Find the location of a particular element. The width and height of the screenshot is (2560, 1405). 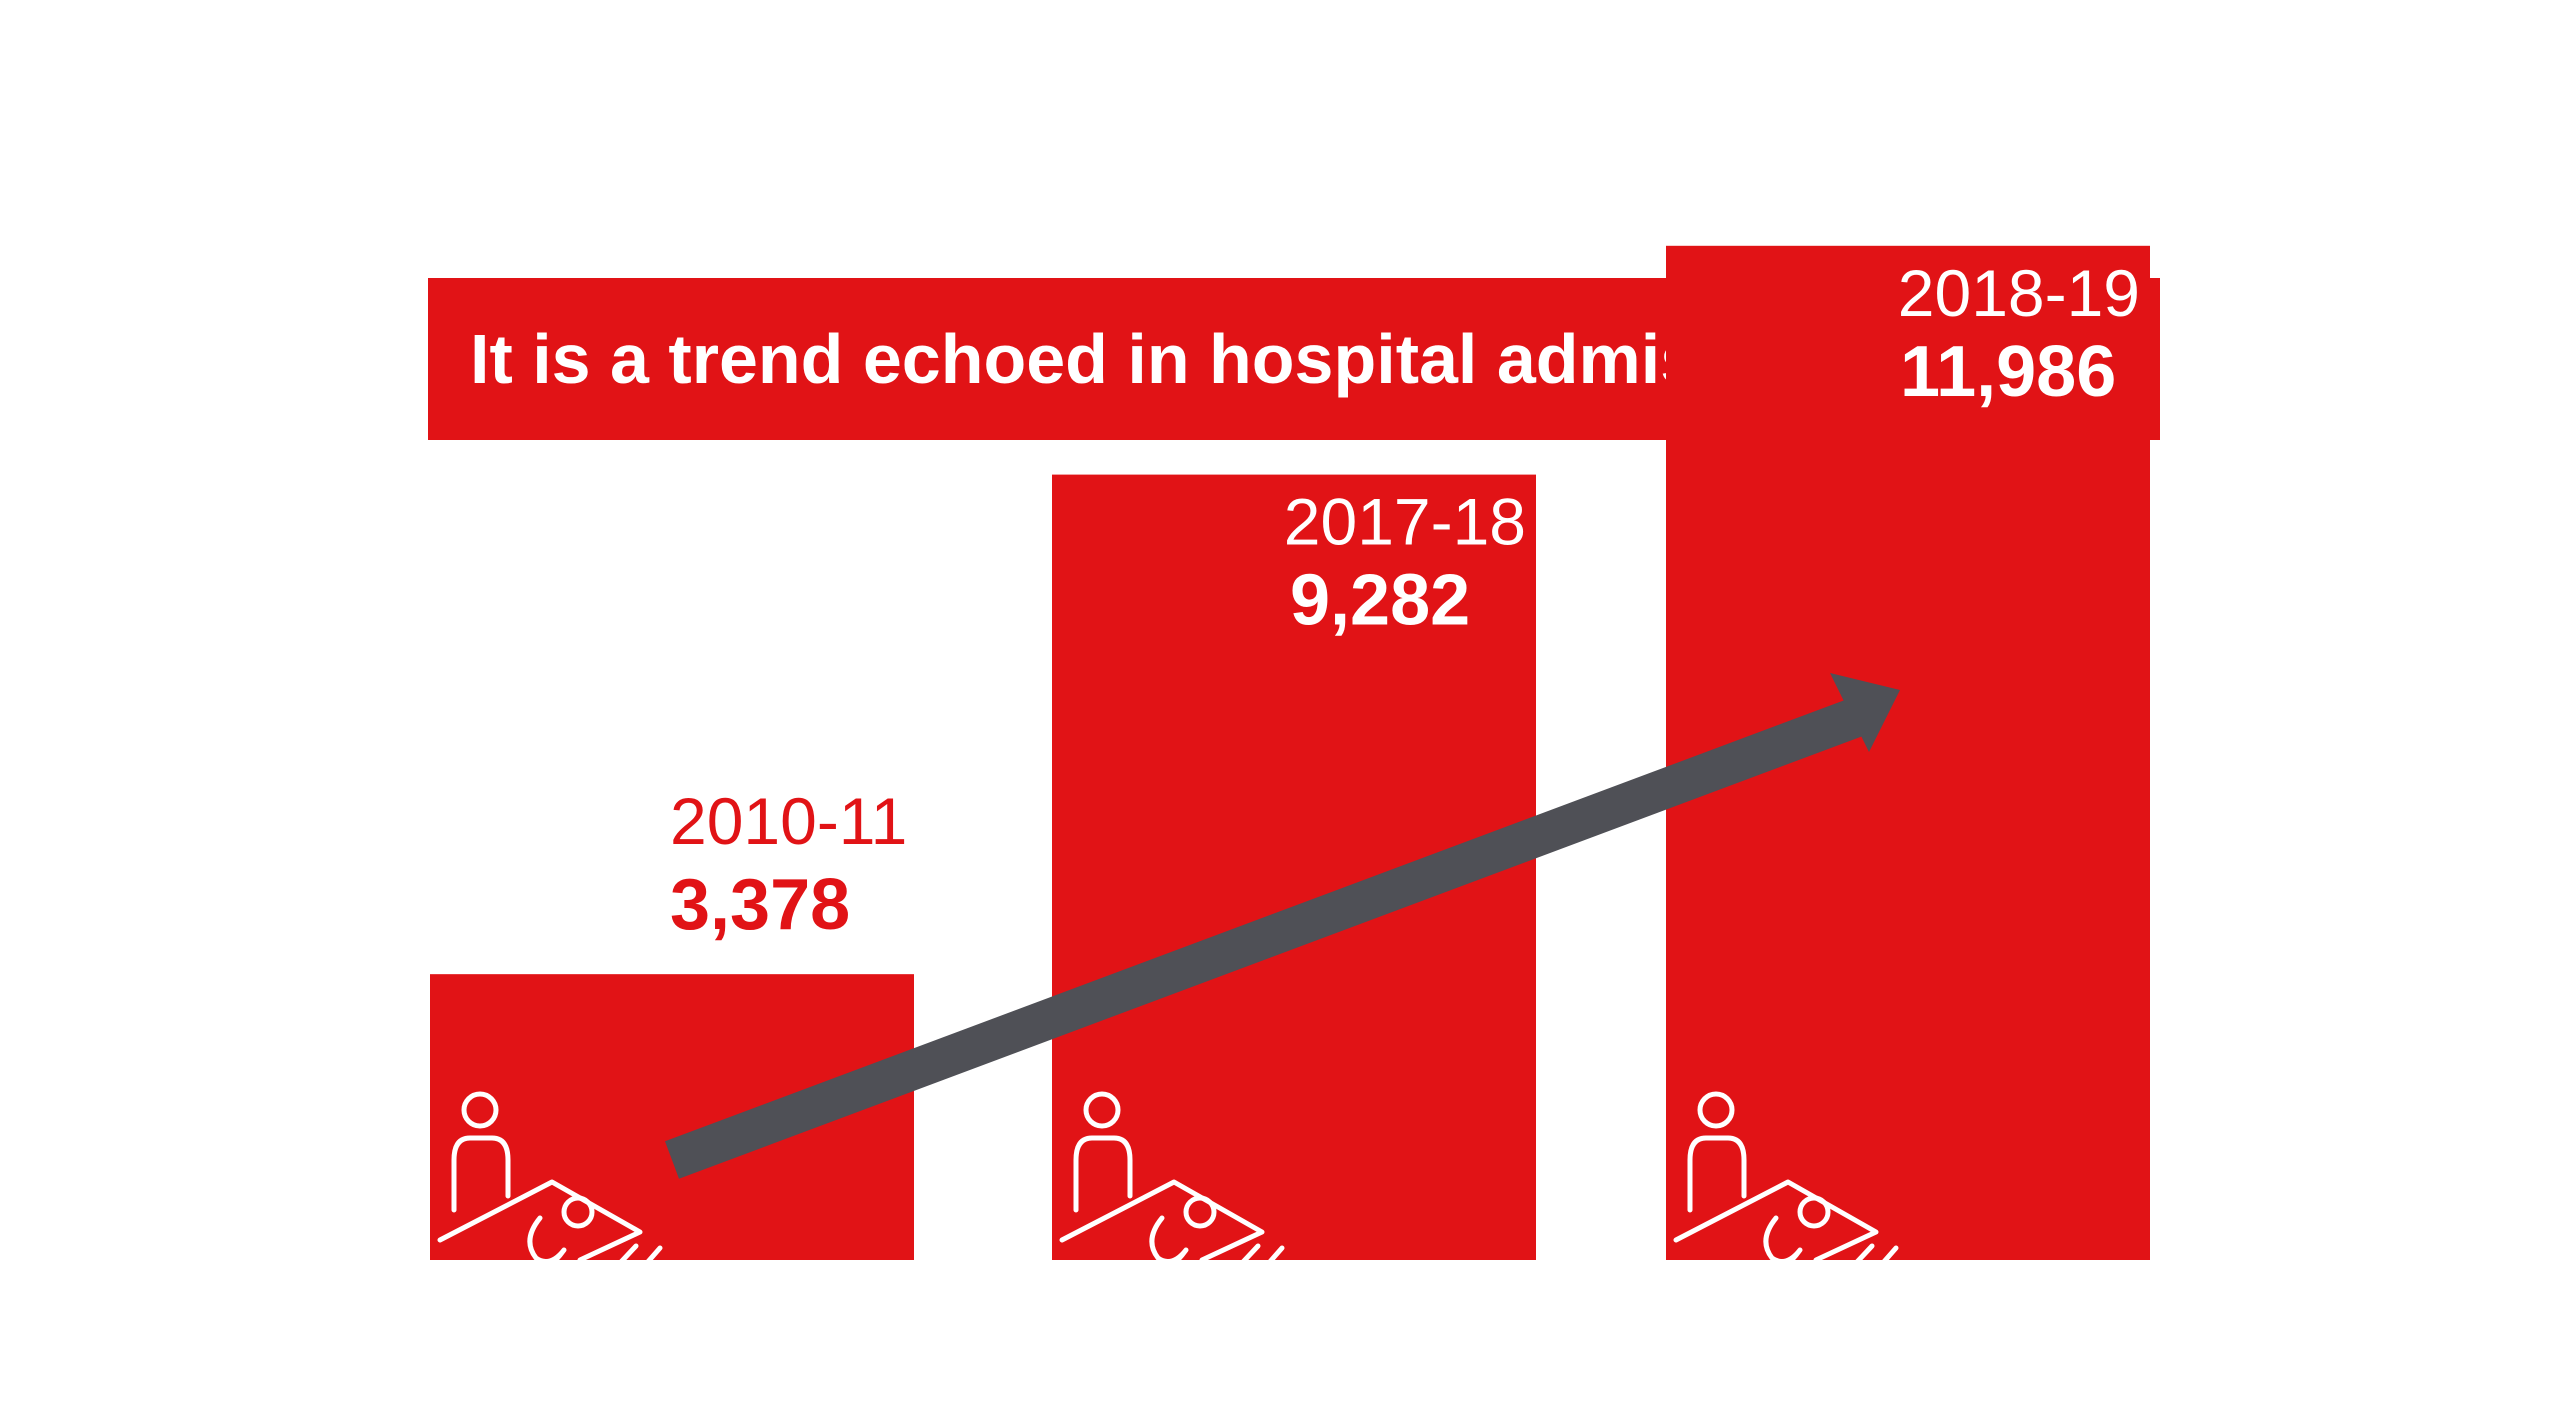

category-label: 2018-19 is located at coordinates (2019, 293).